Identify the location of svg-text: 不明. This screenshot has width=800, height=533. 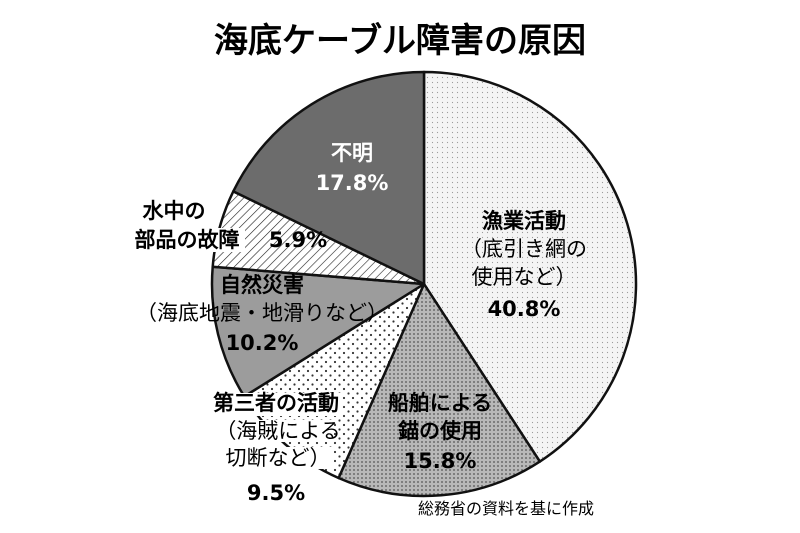
(352, 153).